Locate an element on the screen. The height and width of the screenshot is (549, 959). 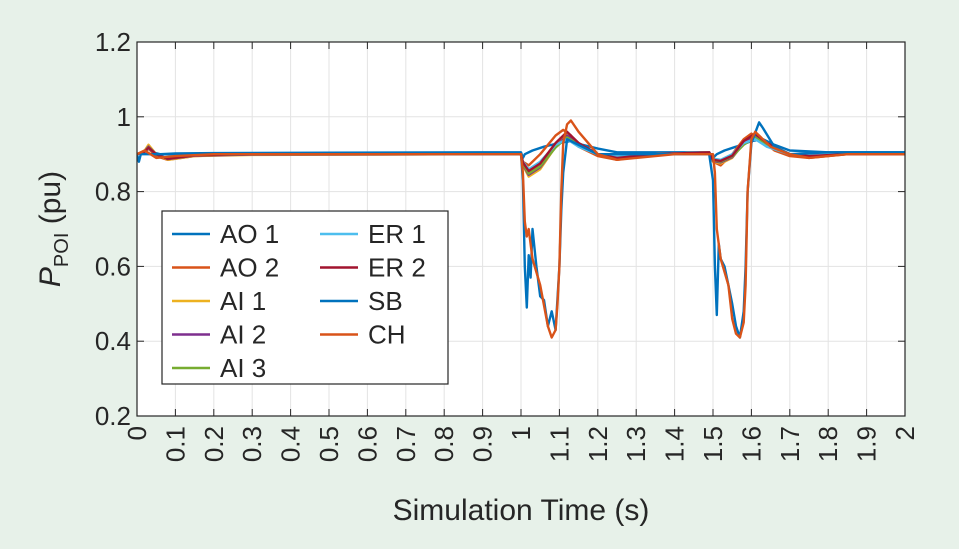
legend-box is located at coordinates (305, 297).